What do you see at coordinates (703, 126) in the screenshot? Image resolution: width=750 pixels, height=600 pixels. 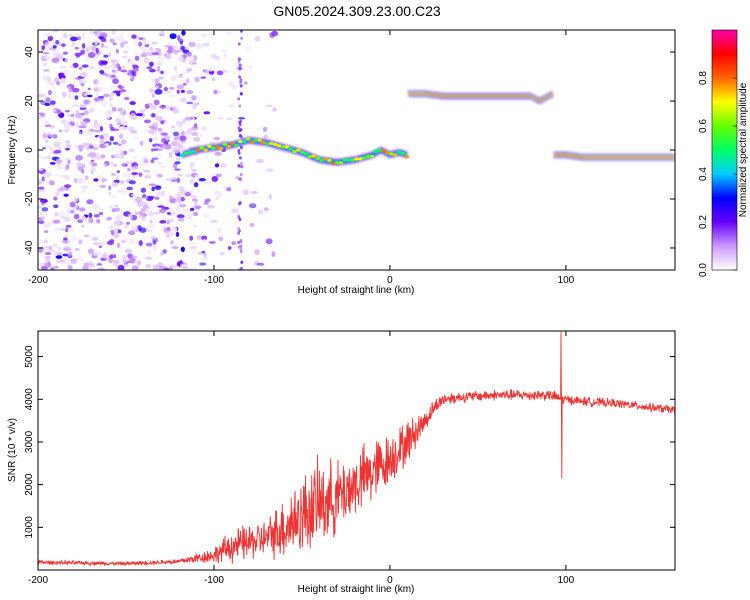 I see `colorbar-tick-label: 0.6` at bounding box center [703, 126].